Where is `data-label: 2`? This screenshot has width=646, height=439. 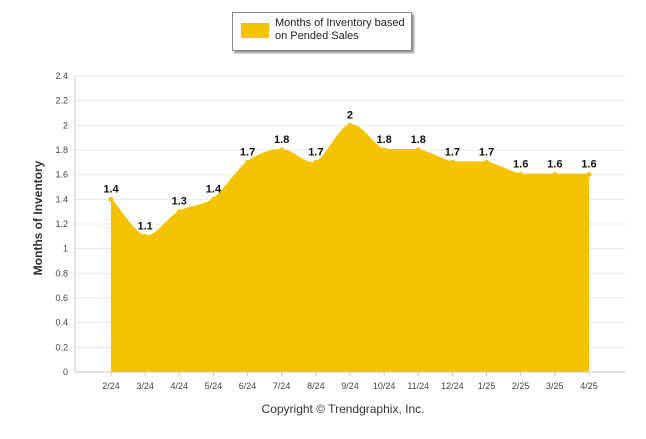
data-label: 2 is located at coordinates (350, 115).